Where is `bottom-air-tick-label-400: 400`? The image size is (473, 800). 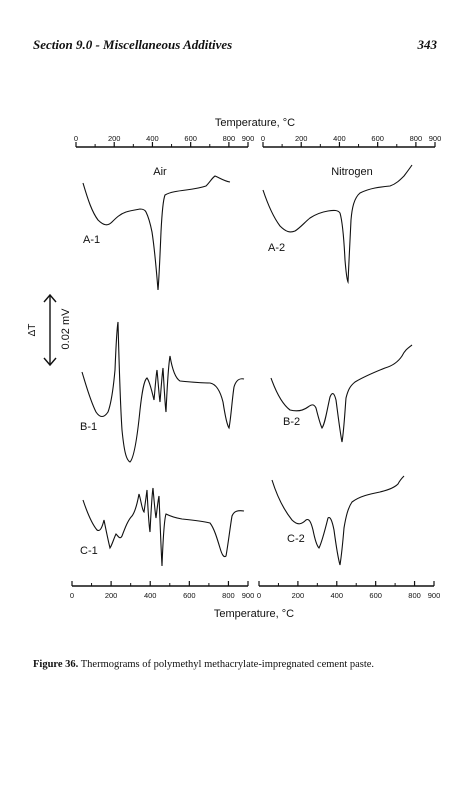 bottom-air-tick-label-400: 400 is located at coordinates (150, 595).